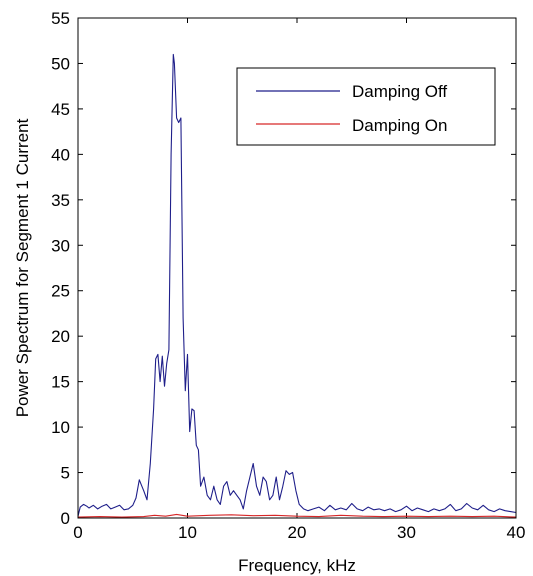  I want to click on y-tick-label: 40, so click(60, 154).